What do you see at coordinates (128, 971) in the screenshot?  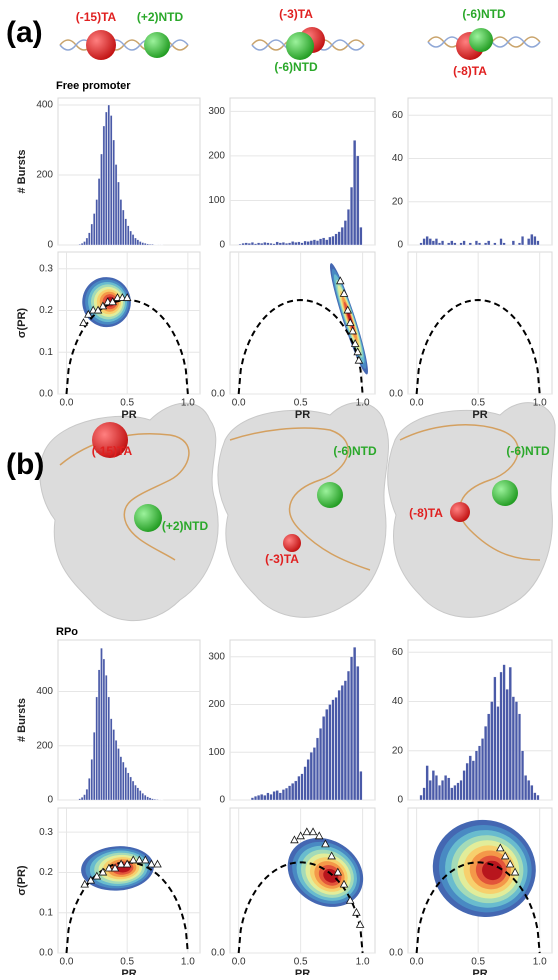 I see `x-axis-label: PR` at bounding box center [128, 971].